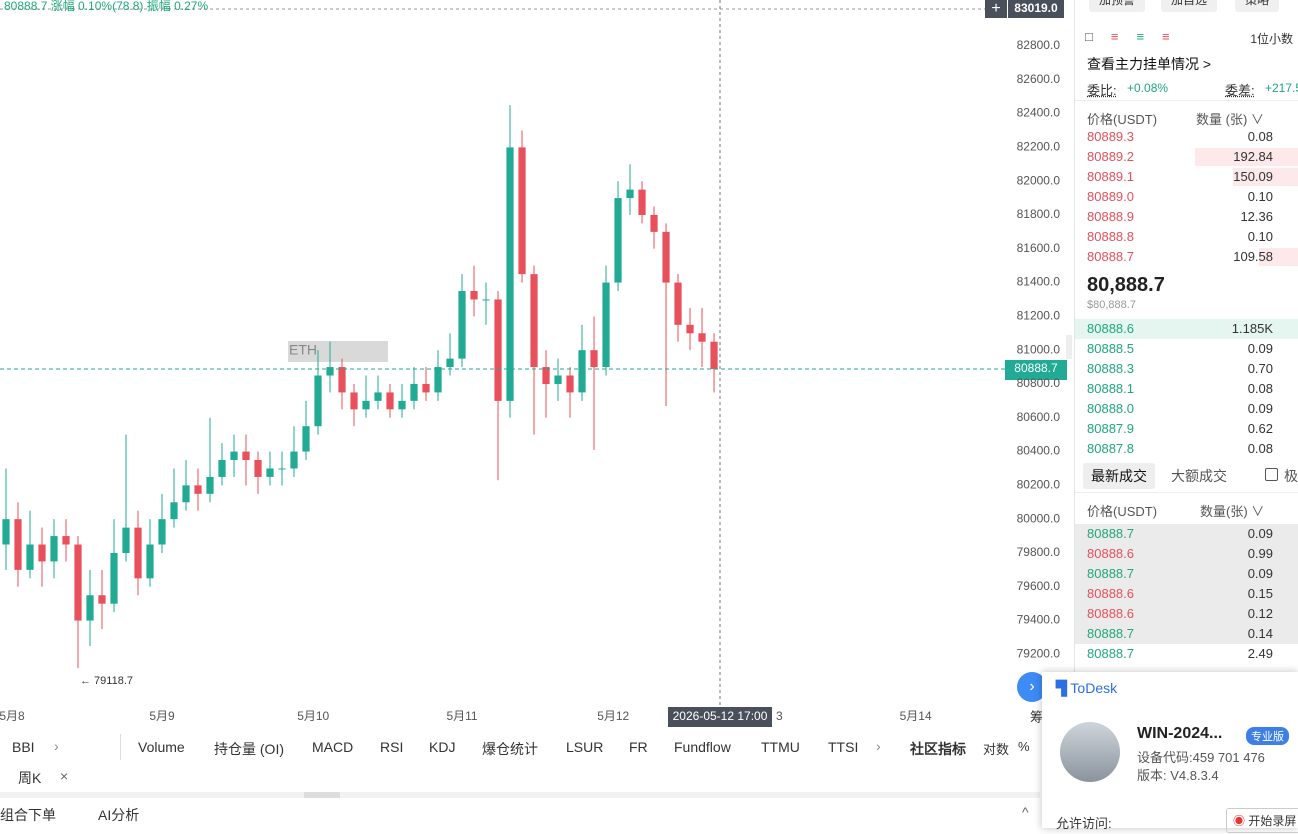 The height and width of the screenshot is (834, 1298). Describe the element at coordinates (1090, 752) in the screenshot. I see `avatar` at that location.